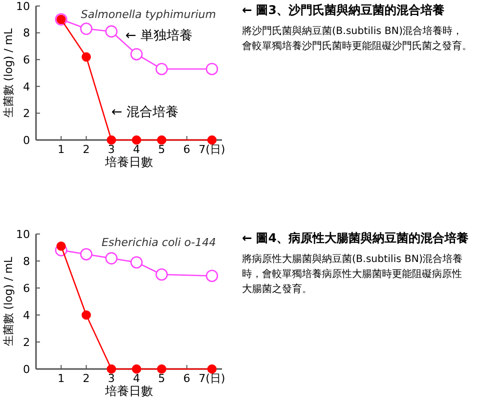 This screenshot has width=500, height=399. What do you see at coordinates (357, 46) in the screenshot?
I see `text: 會較單獨培養沙門氏菌時更能阻礙沙門氏菌之發育。` at bounding box center [357, 46].